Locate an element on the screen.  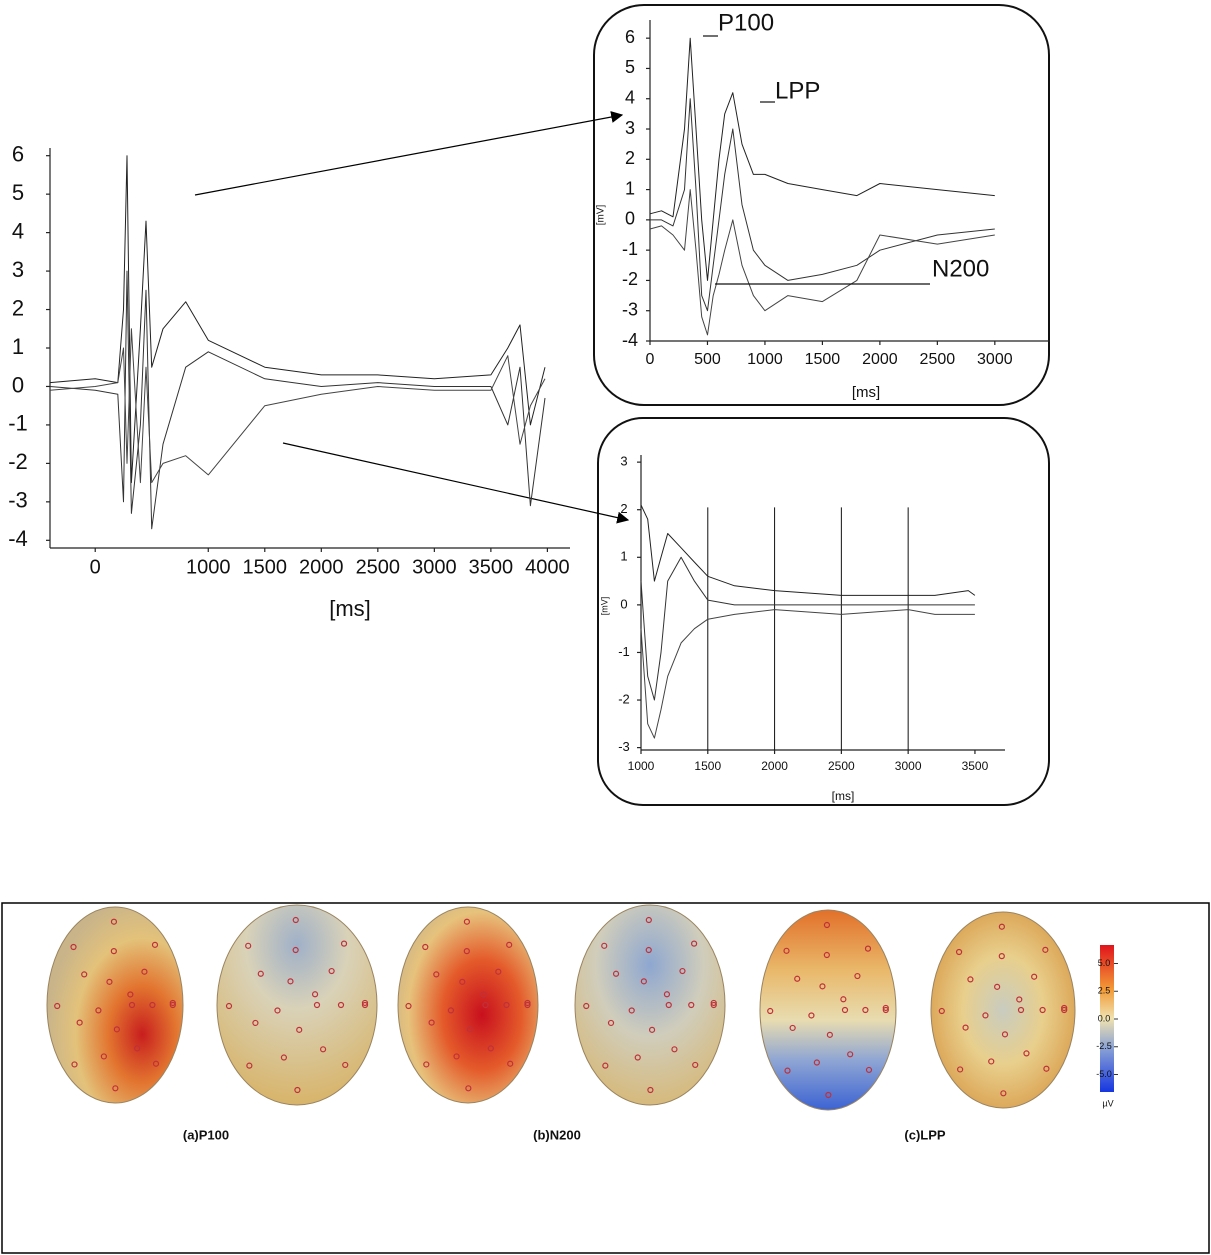
colorbar-tick-label: 0.0 is located at coordinates (1104, 1018).